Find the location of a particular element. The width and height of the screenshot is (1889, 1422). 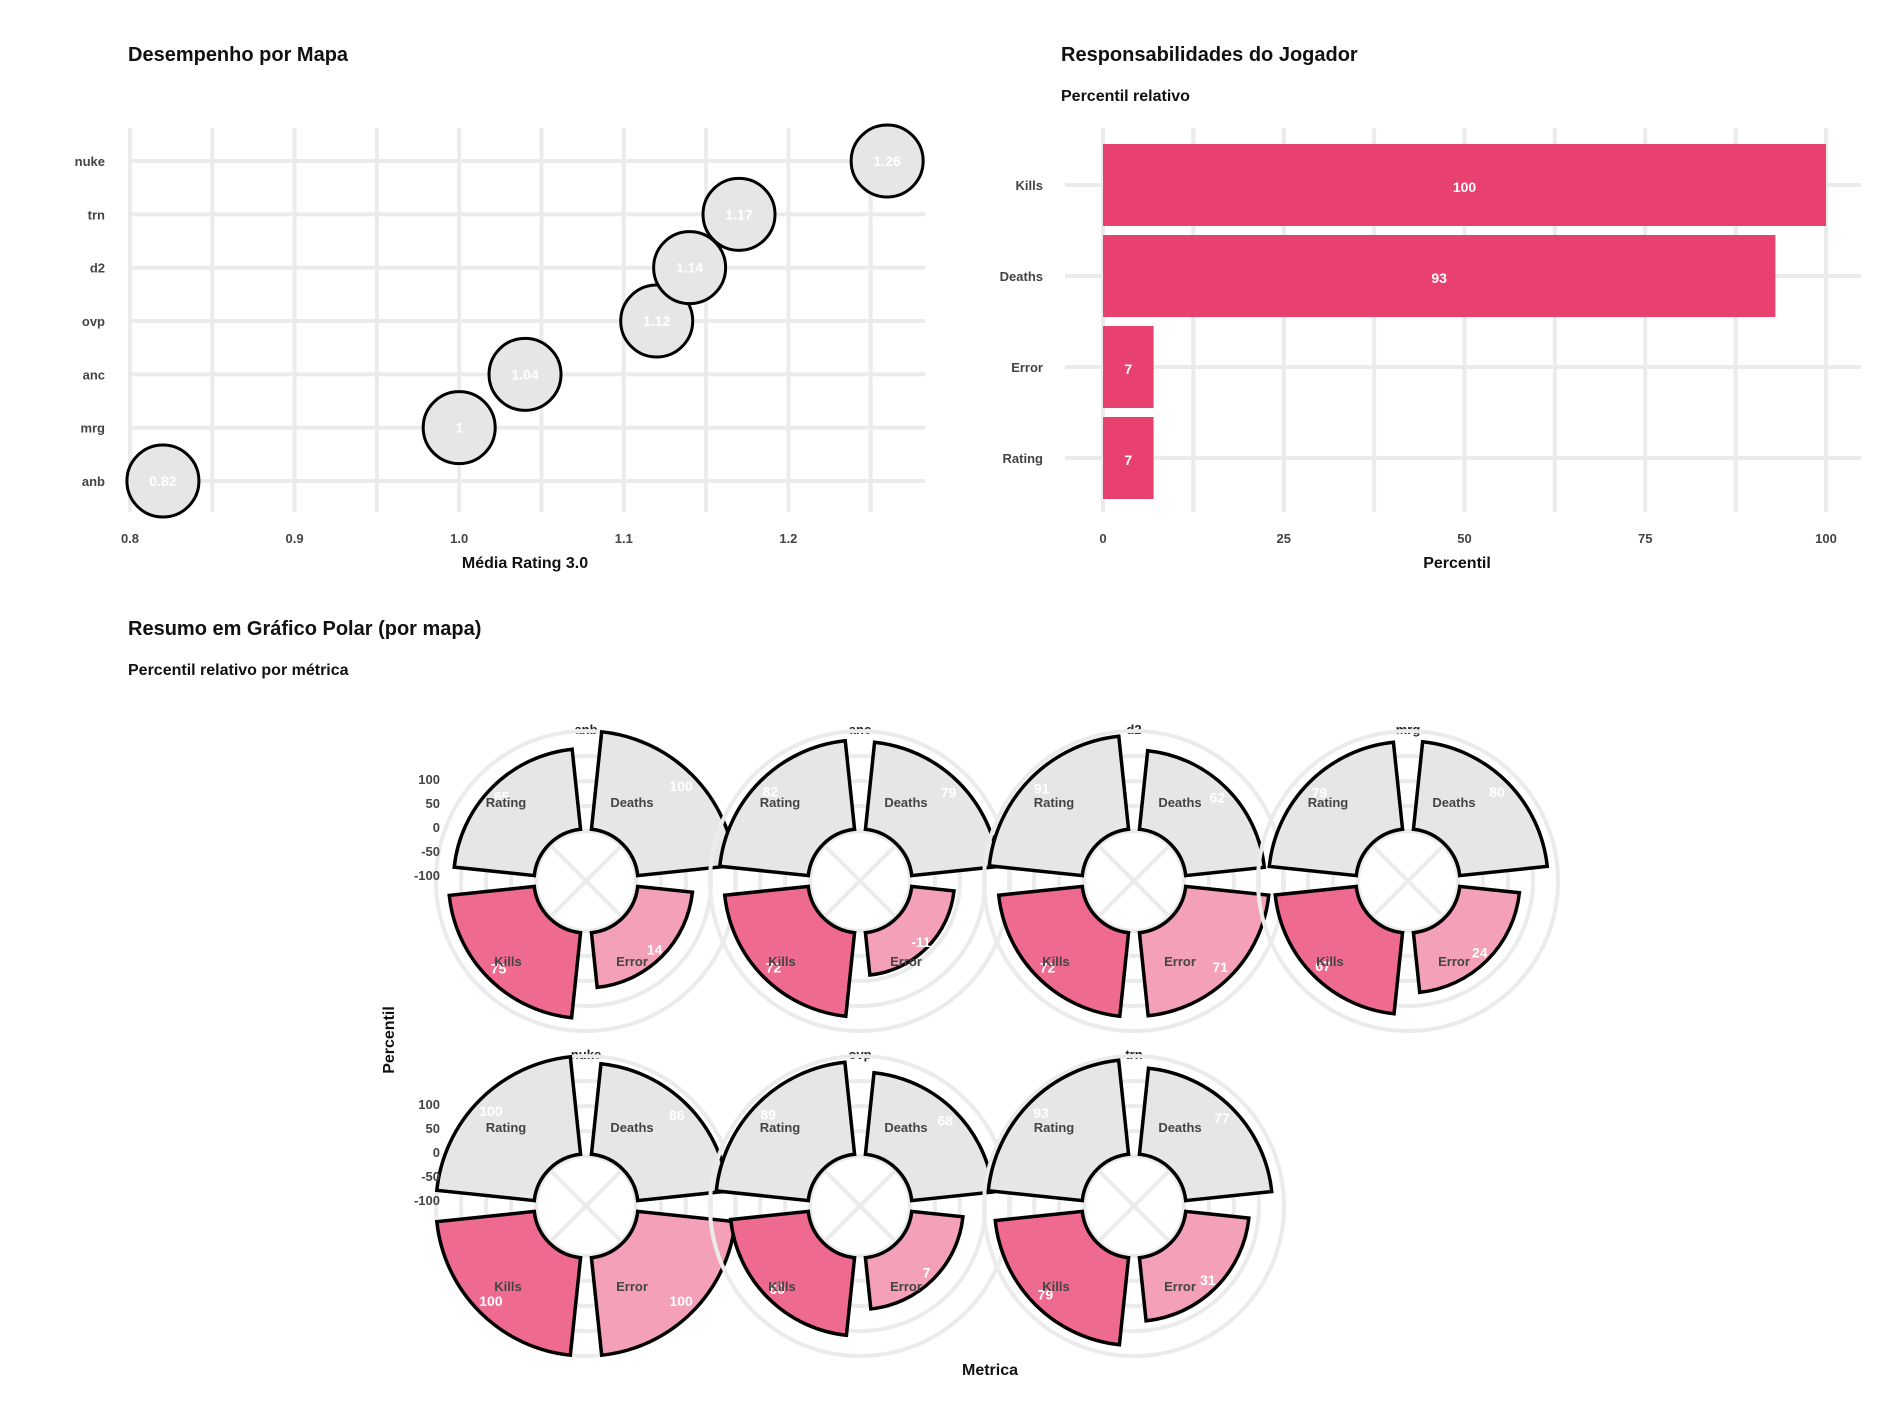

x-tick-label: 0.9 is located at coordinates (295, 538).